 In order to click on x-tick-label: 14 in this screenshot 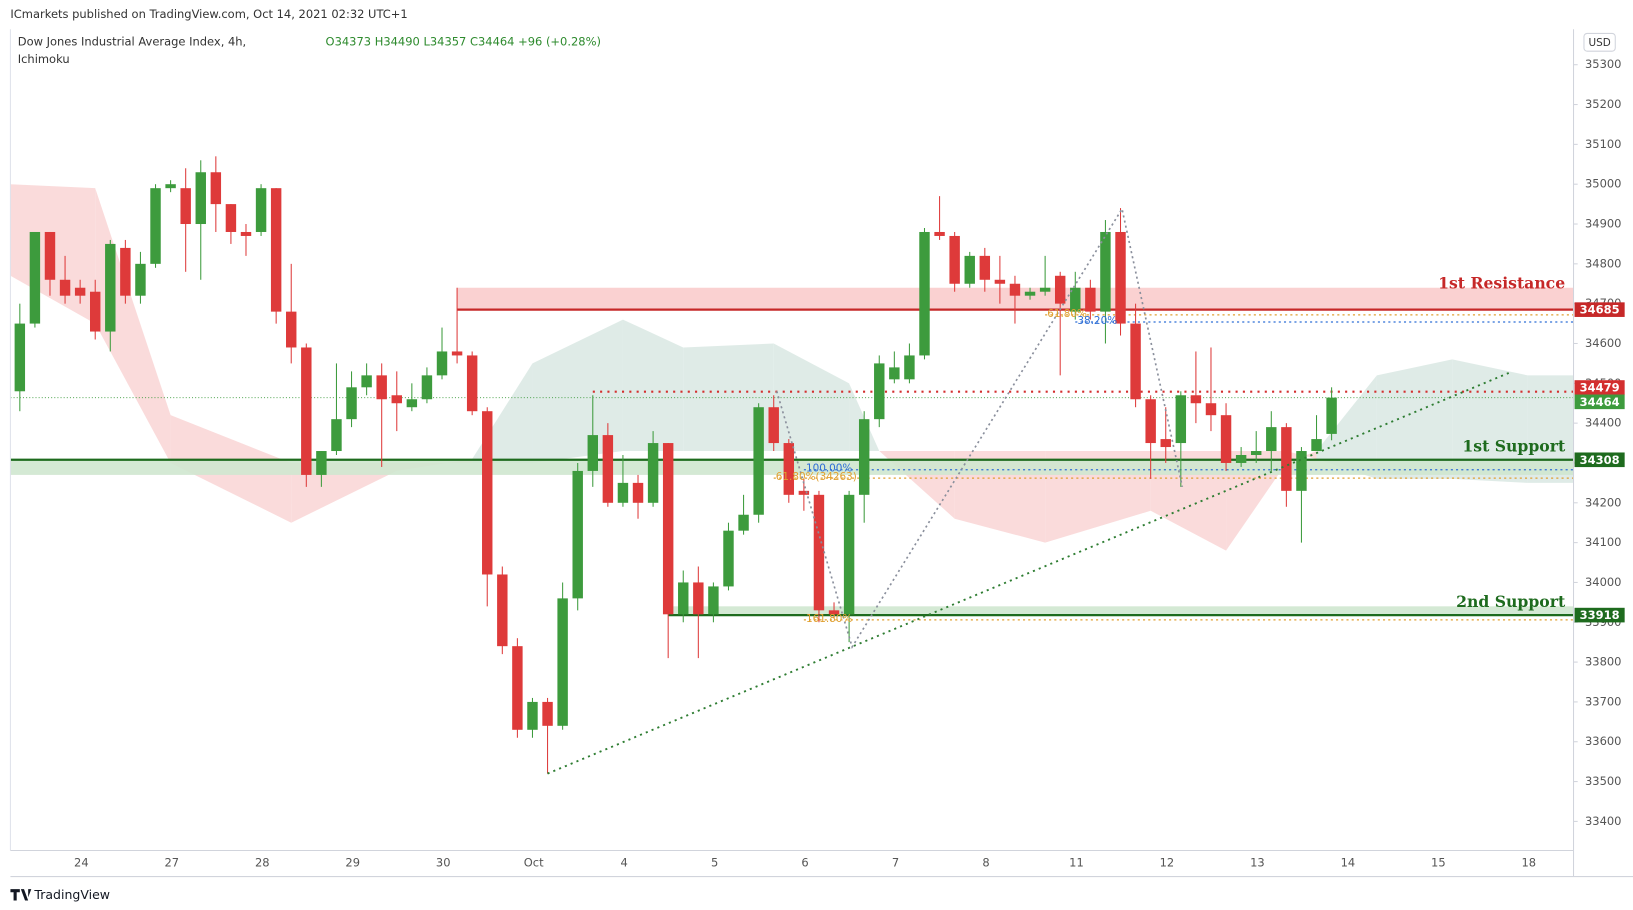, I will do `click(1348, 862)`.